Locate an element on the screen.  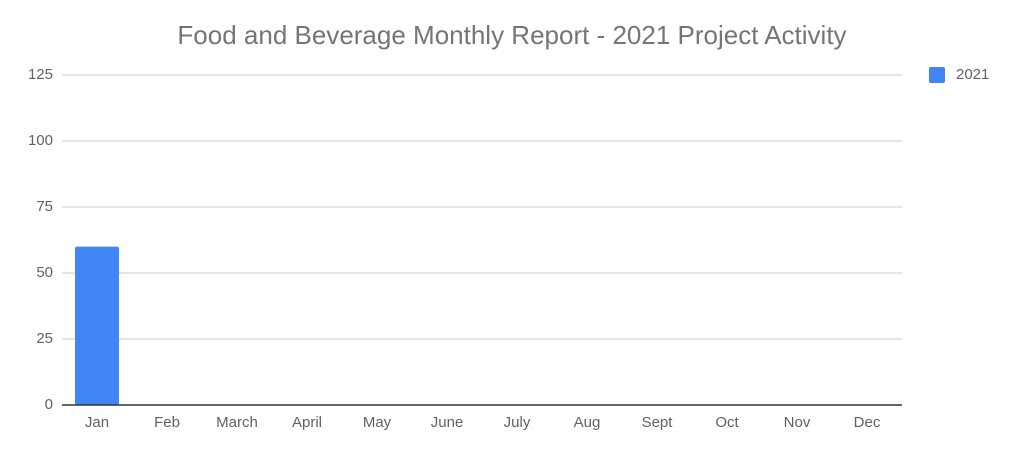
x-tick-label: May is located at coordinates (377, 422).